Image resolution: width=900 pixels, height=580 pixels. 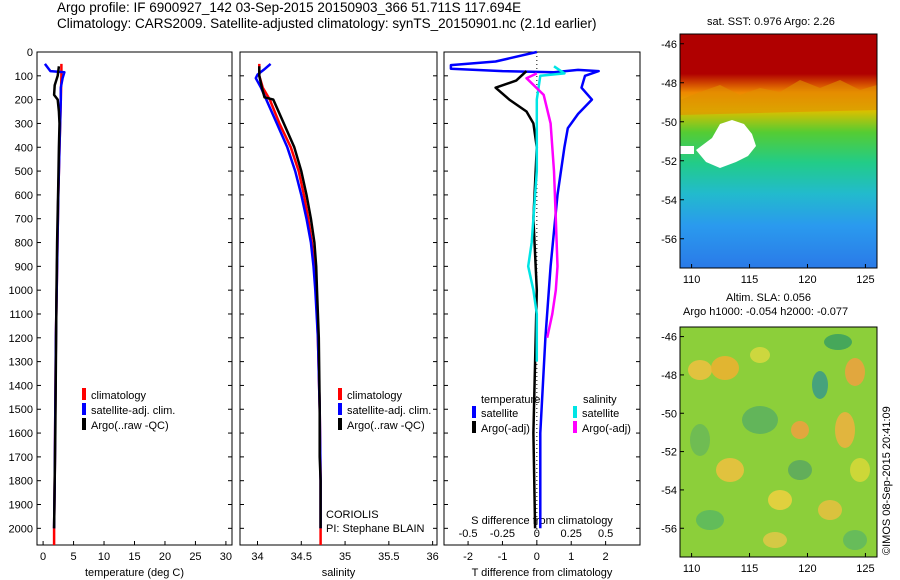 I want to click on sla-xtick-label: 110, so click(x=692, y=569).